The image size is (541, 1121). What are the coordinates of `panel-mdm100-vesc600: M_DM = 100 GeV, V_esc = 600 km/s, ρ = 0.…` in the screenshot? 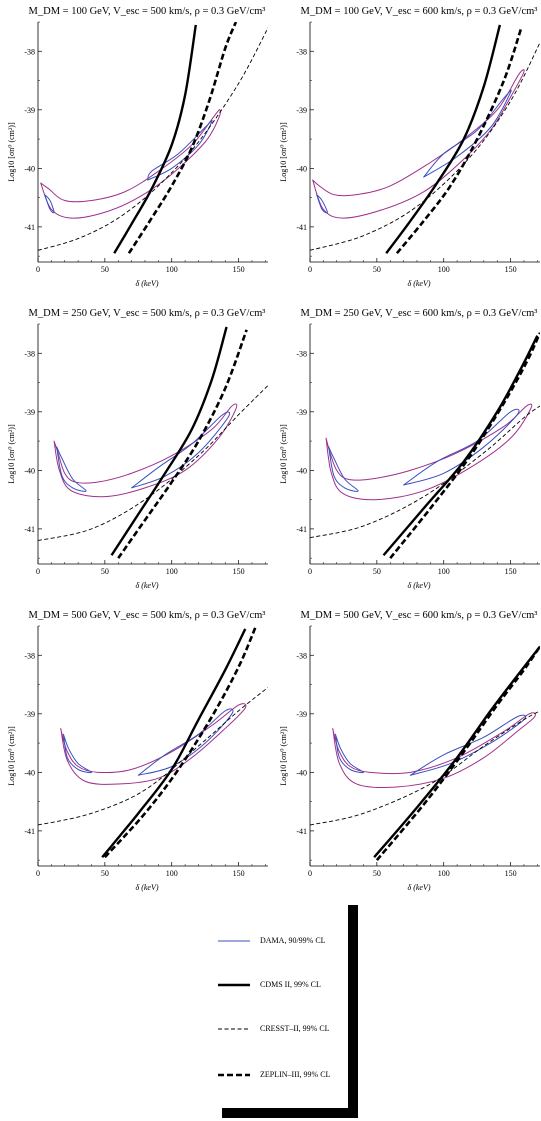 It's located at (406, 150).